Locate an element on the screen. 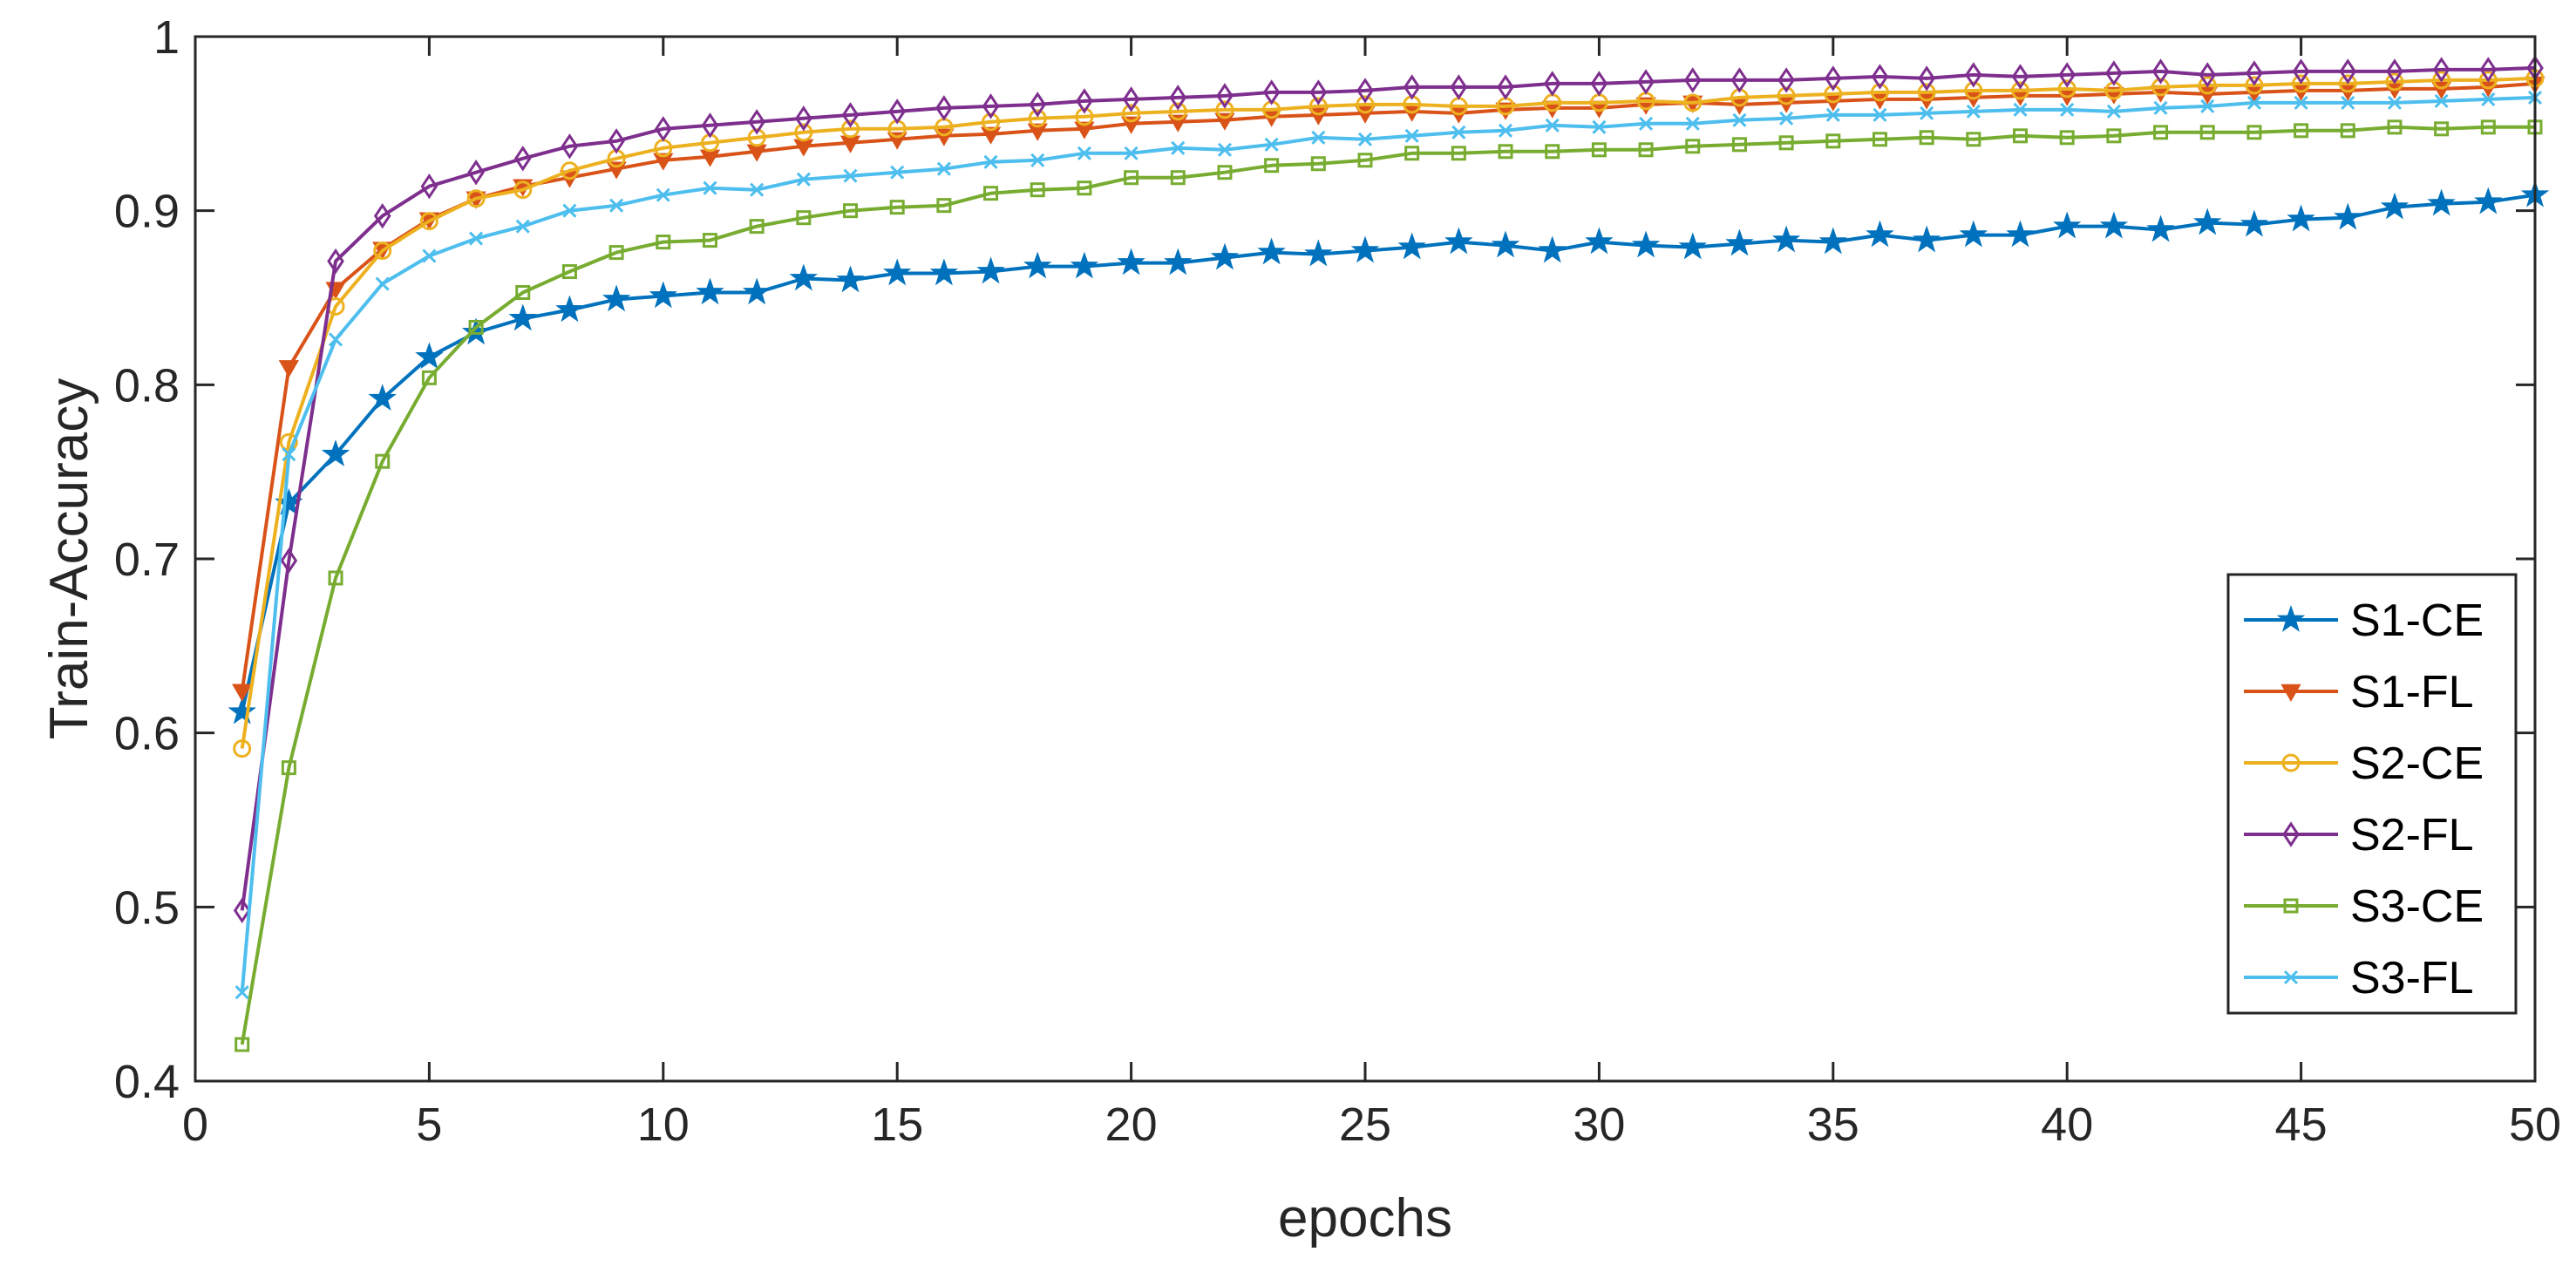  x-tick-label: 45 is located at coordinates (2301, 1125).